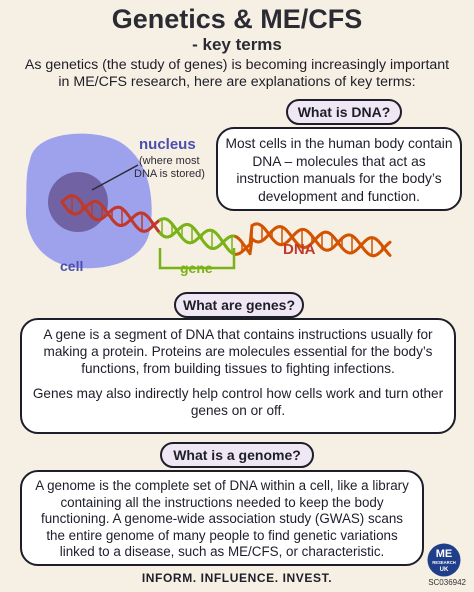 The width and height of the screenshot is (474, 592). Describe the element at coordinates (237, 455) in the screenshot. I see `genome-question-pill: What is a genome?` at that location.